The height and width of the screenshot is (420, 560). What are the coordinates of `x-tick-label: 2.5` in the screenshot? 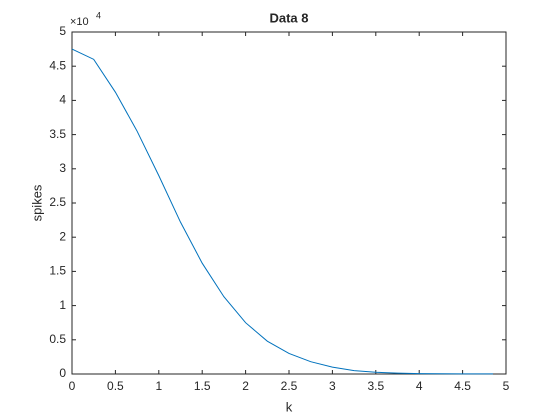 It's located at (289, 386).